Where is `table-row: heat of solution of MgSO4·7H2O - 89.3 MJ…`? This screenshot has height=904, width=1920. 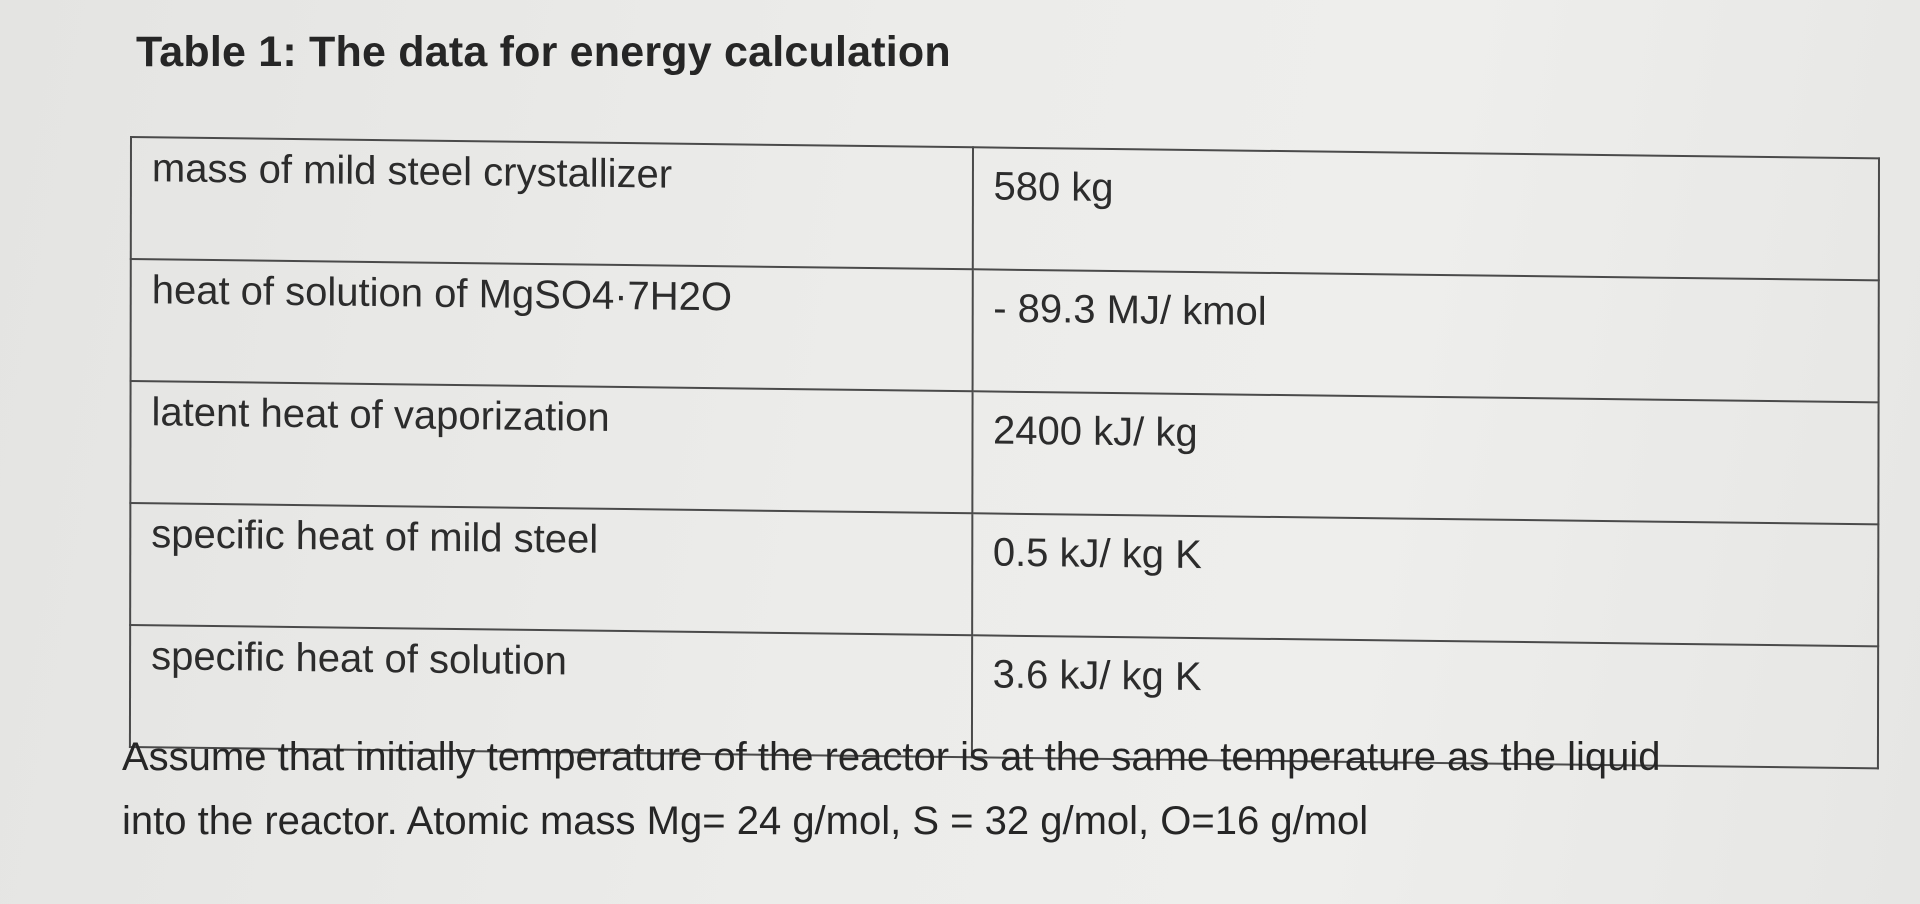
table-row: heat of solution of MgSO4·7H2O - 89.3 MJ… is located at coordinates (1004, 331).